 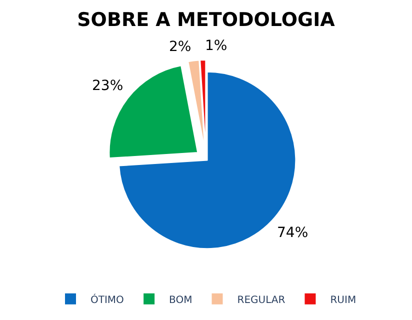 What do you see at coordinates (108, 86) in the screenshot?
I see `data-label: 23%` at bounding box center [108, 86].